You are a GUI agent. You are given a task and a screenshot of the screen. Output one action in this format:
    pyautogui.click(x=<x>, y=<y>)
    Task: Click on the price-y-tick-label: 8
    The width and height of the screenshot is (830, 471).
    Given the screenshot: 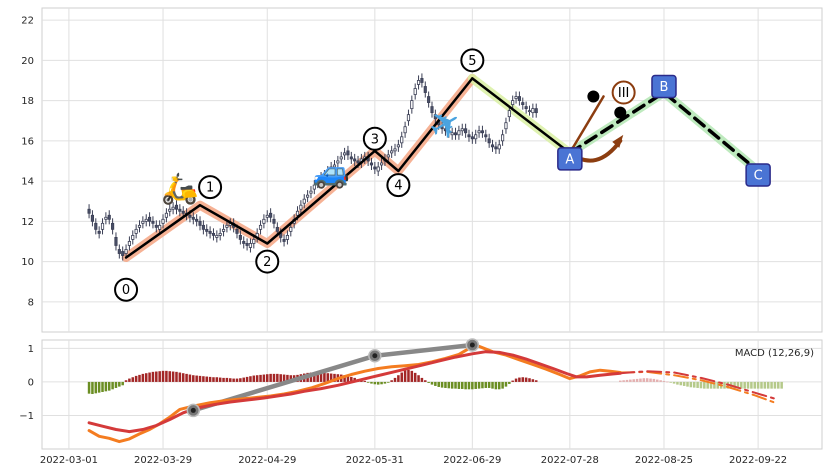 What is the action you would take?
    pyautogui.click(x=31, y=302)
    